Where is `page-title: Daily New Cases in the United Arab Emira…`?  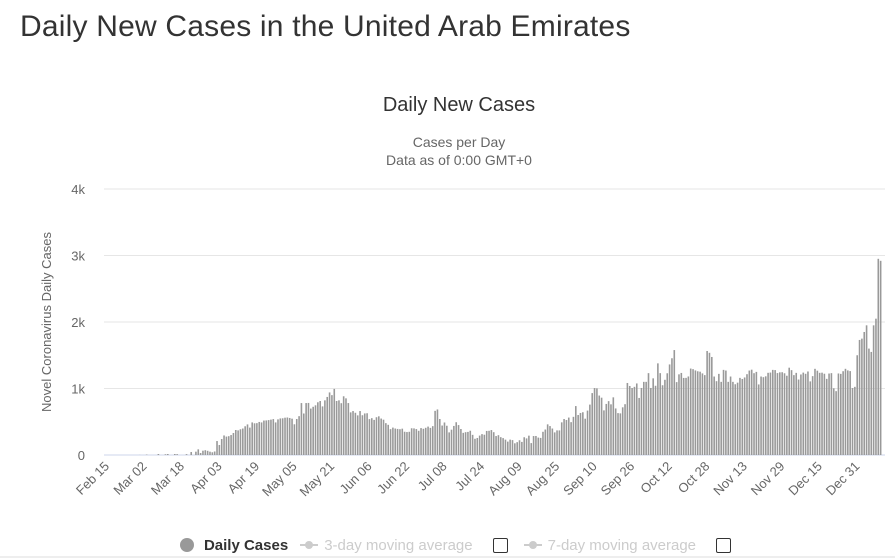 page-title: Daily New Cases in the United Arab Emira… is located at coordinates (325, 26).